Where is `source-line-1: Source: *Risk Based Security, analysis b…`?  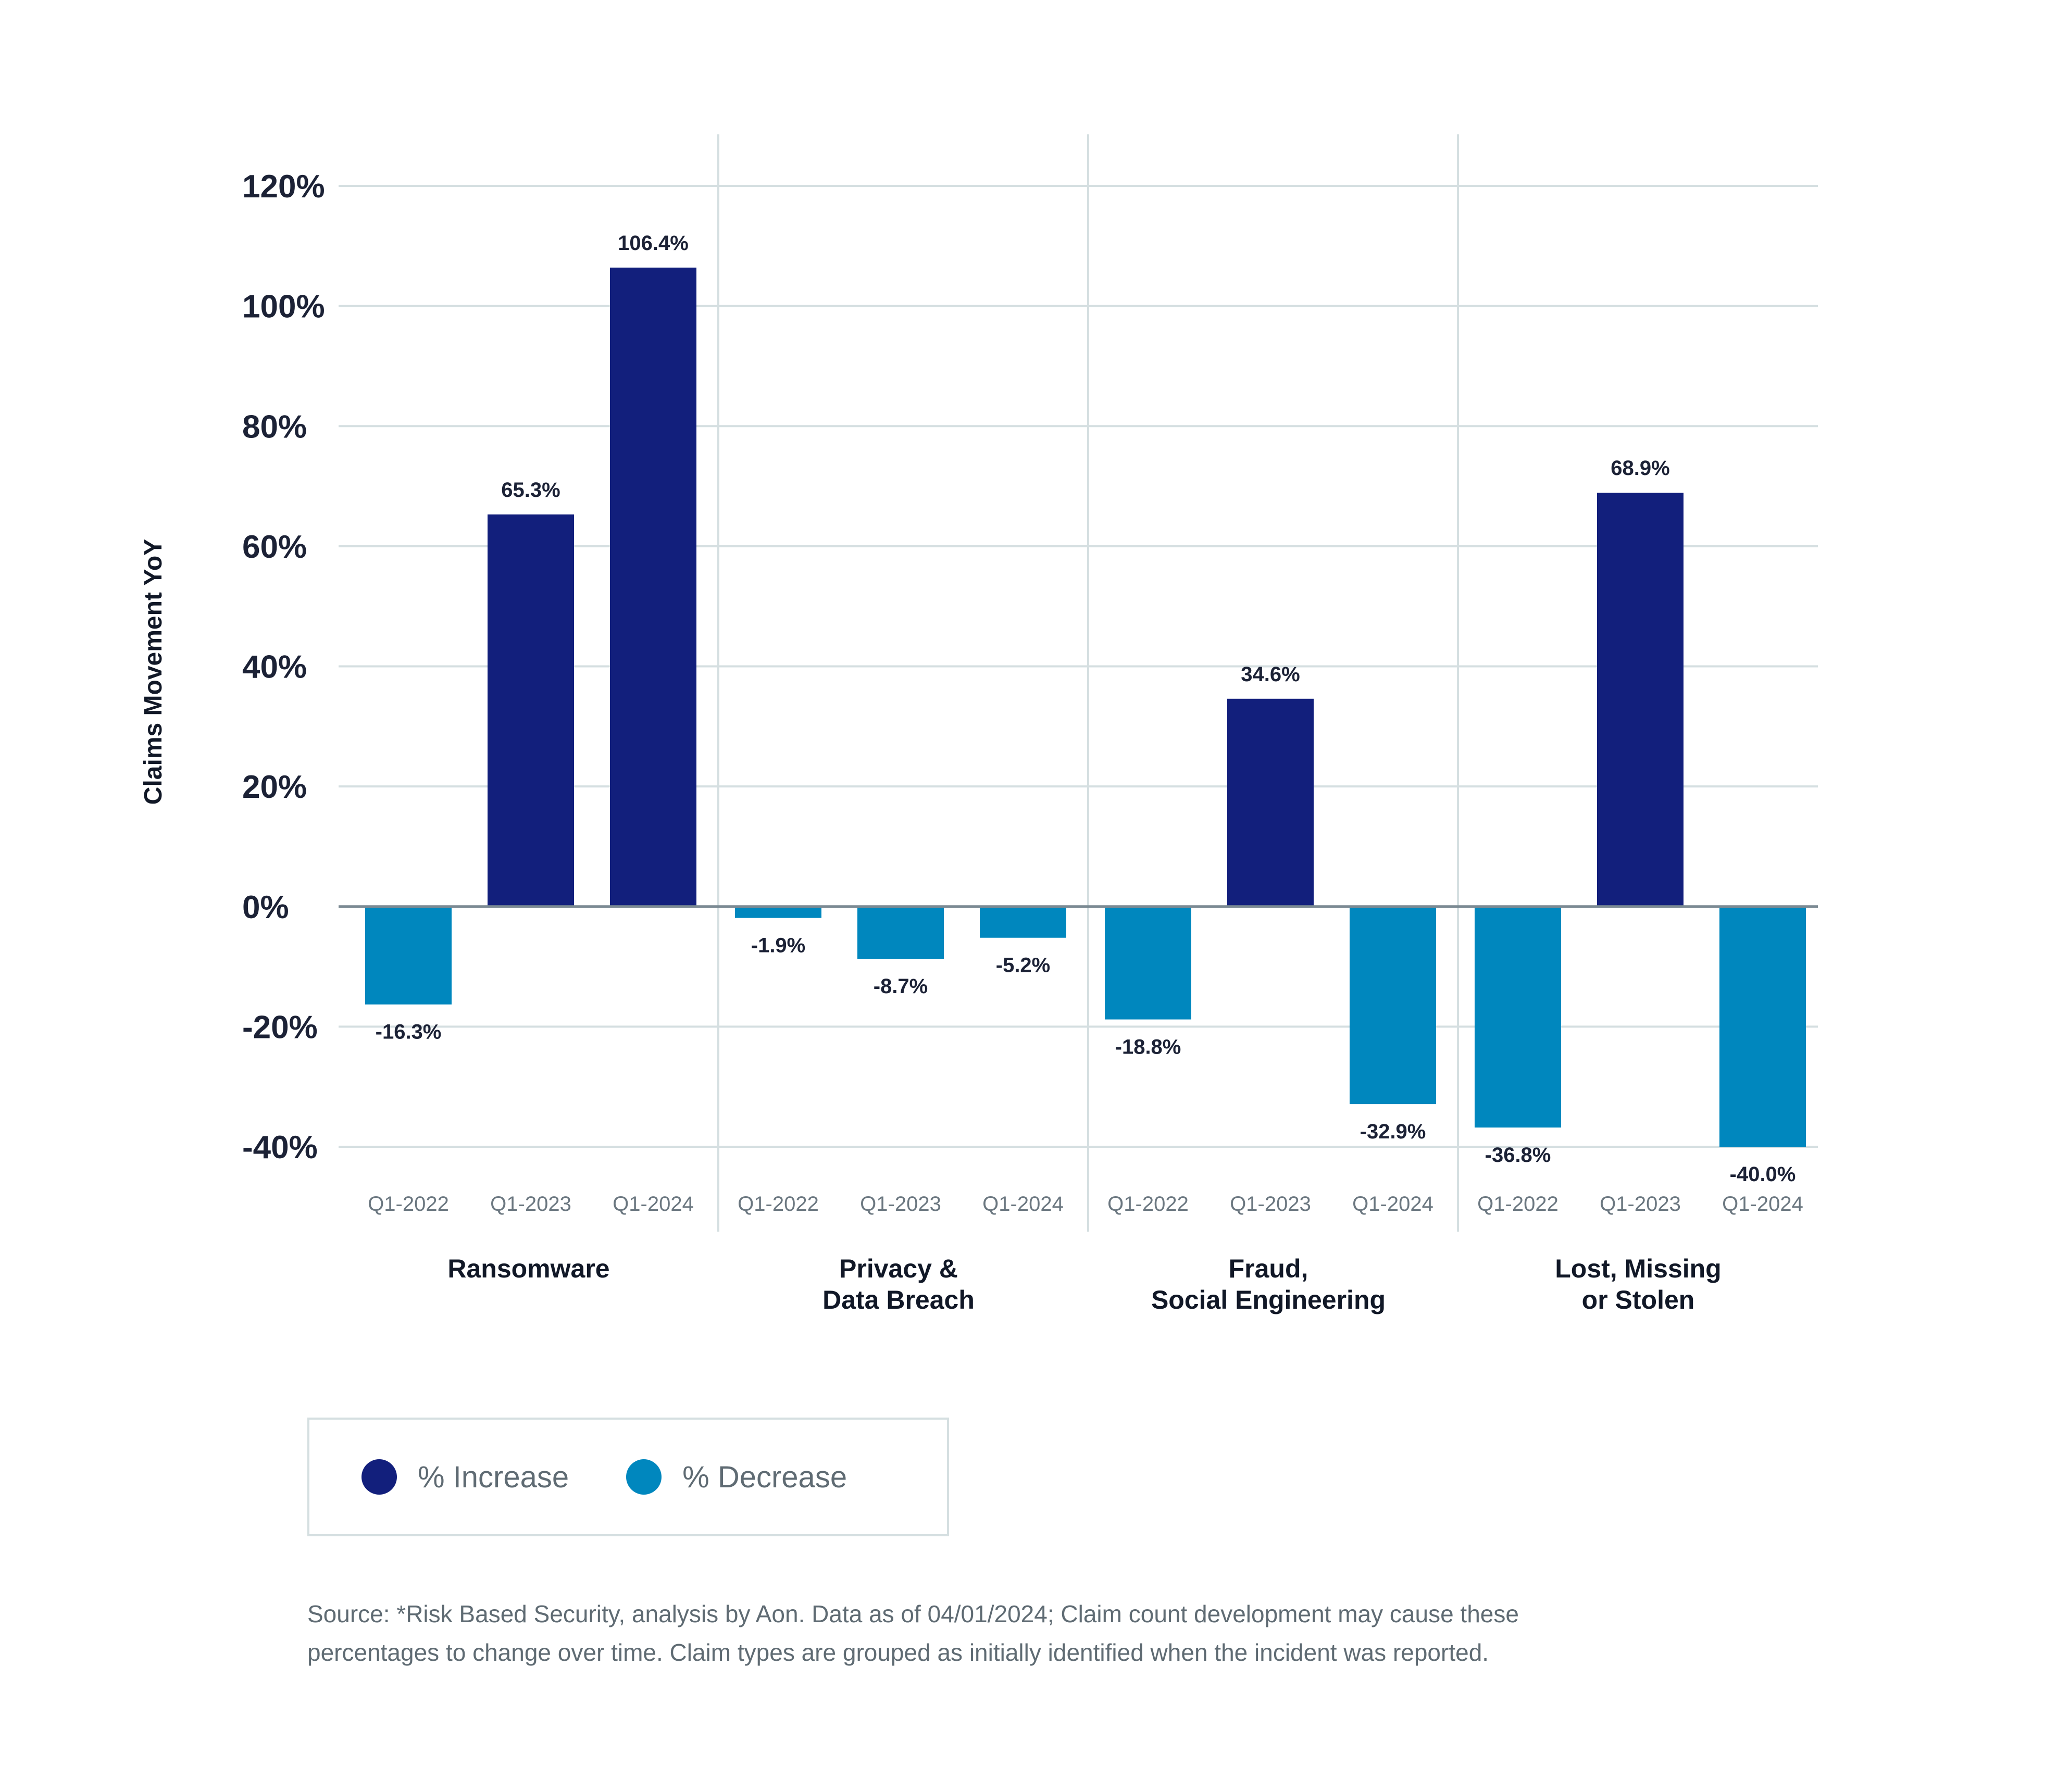 source-line-1: Source: *Risk Based Security, analysis b… is located at coordinates (913, 1613).